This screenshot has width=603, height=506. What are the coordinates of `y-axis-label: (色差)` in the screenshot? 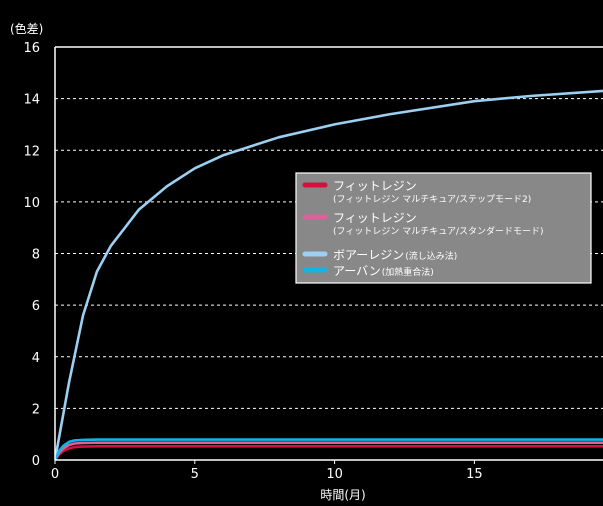 It's located at (26, 29).